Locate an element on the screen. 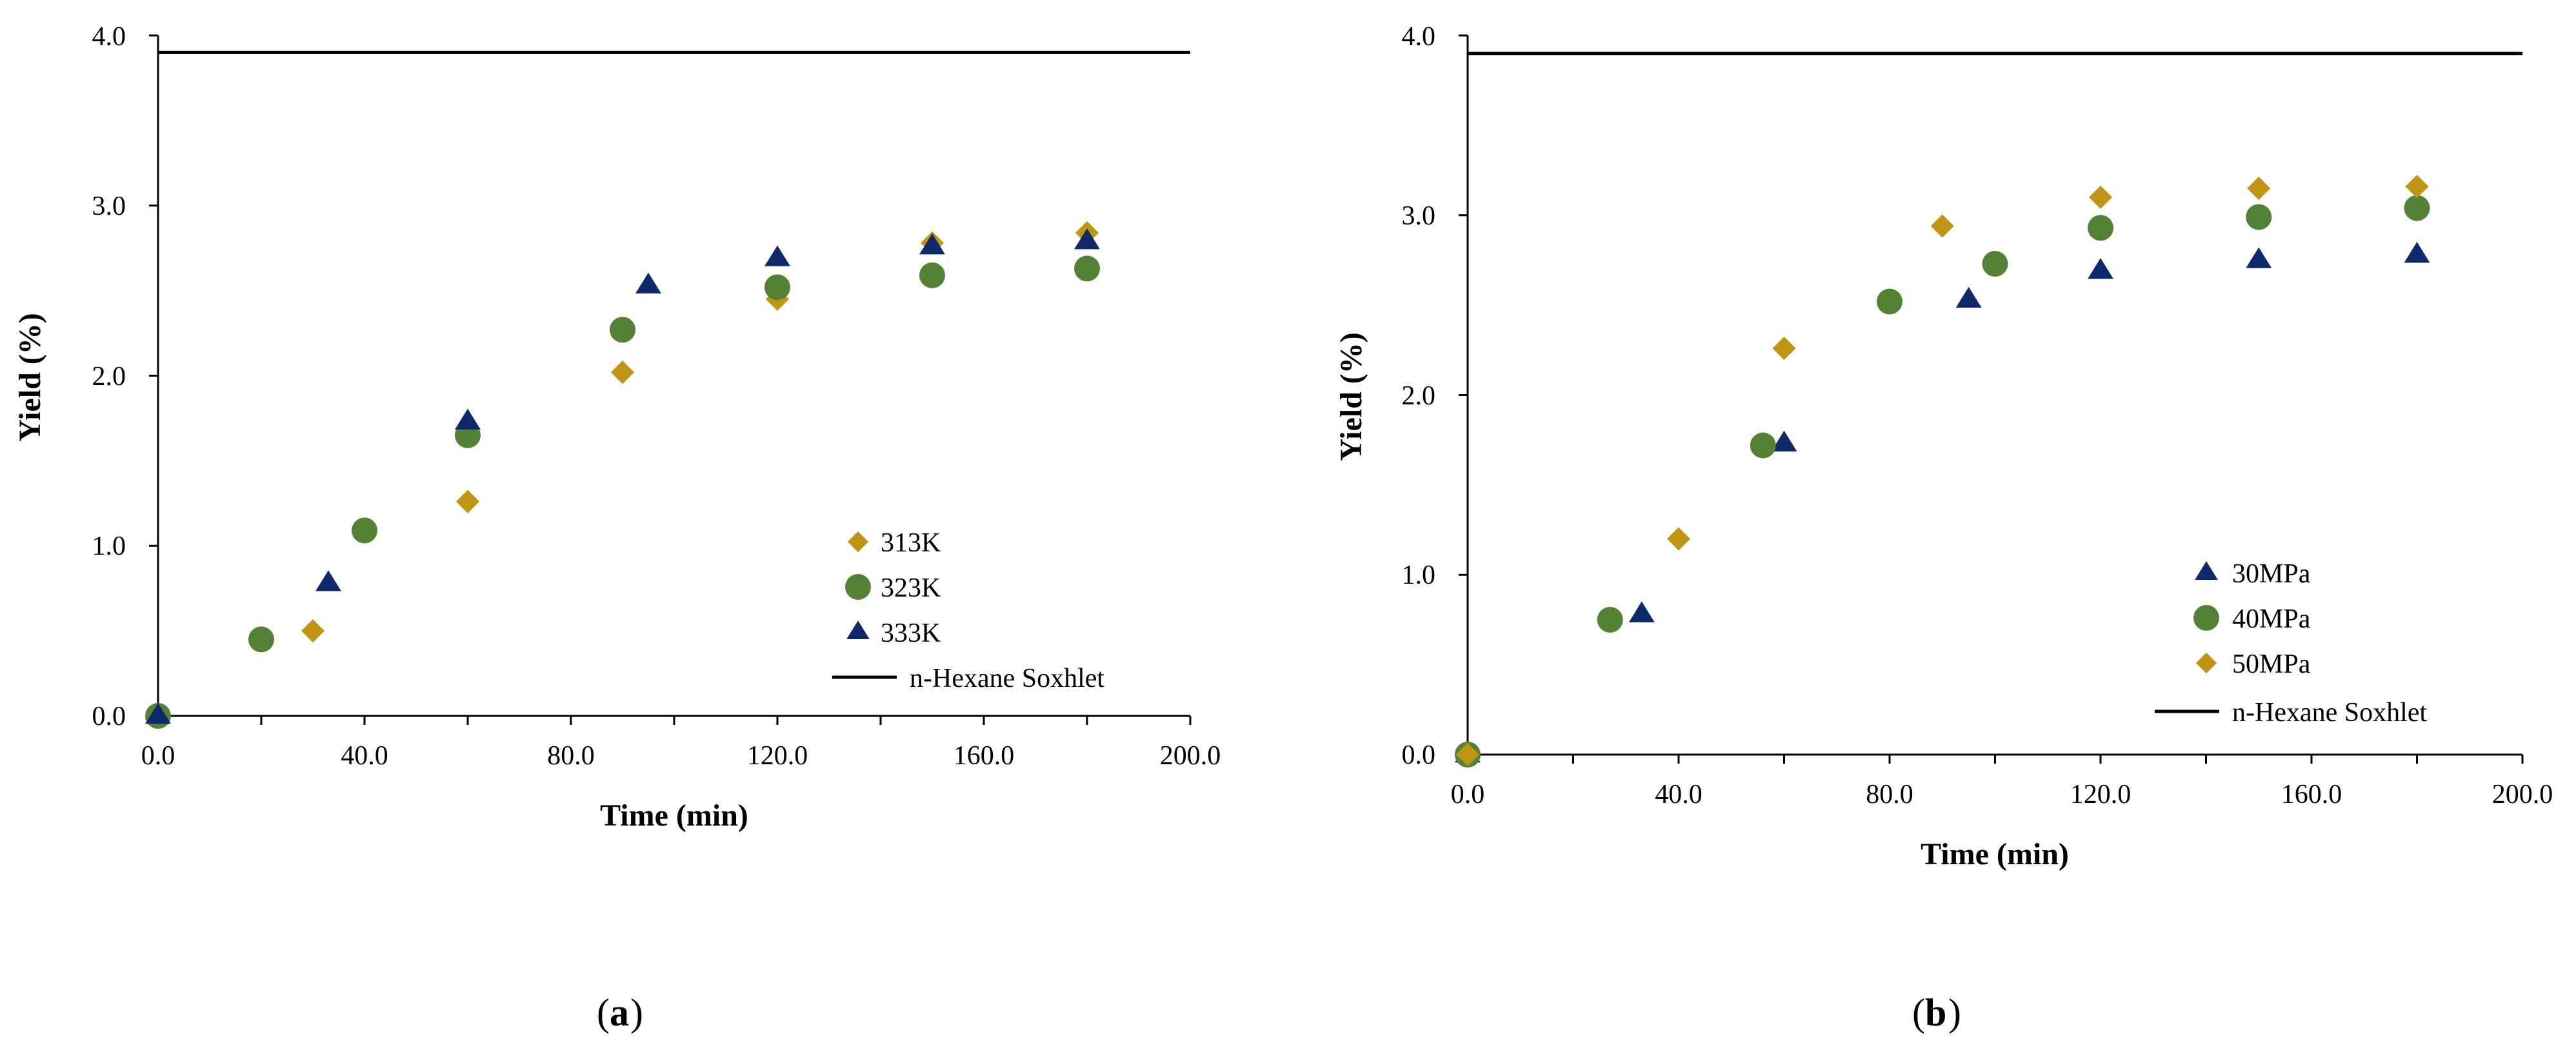 The image size is (2576, 1050). chart-b-legend: 30MPa 40MPa 50MPa n-Hexane Soxhlet is located at coordinates (2291, 644).